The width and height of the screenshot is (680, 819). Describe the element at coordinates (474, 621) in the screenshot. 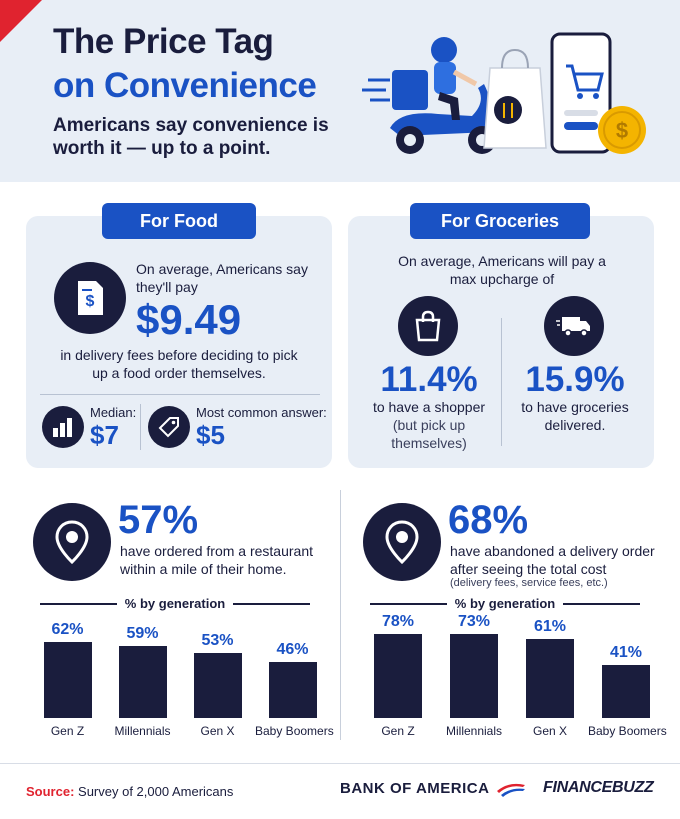

I see `bar-value-label: 73%` at that location.